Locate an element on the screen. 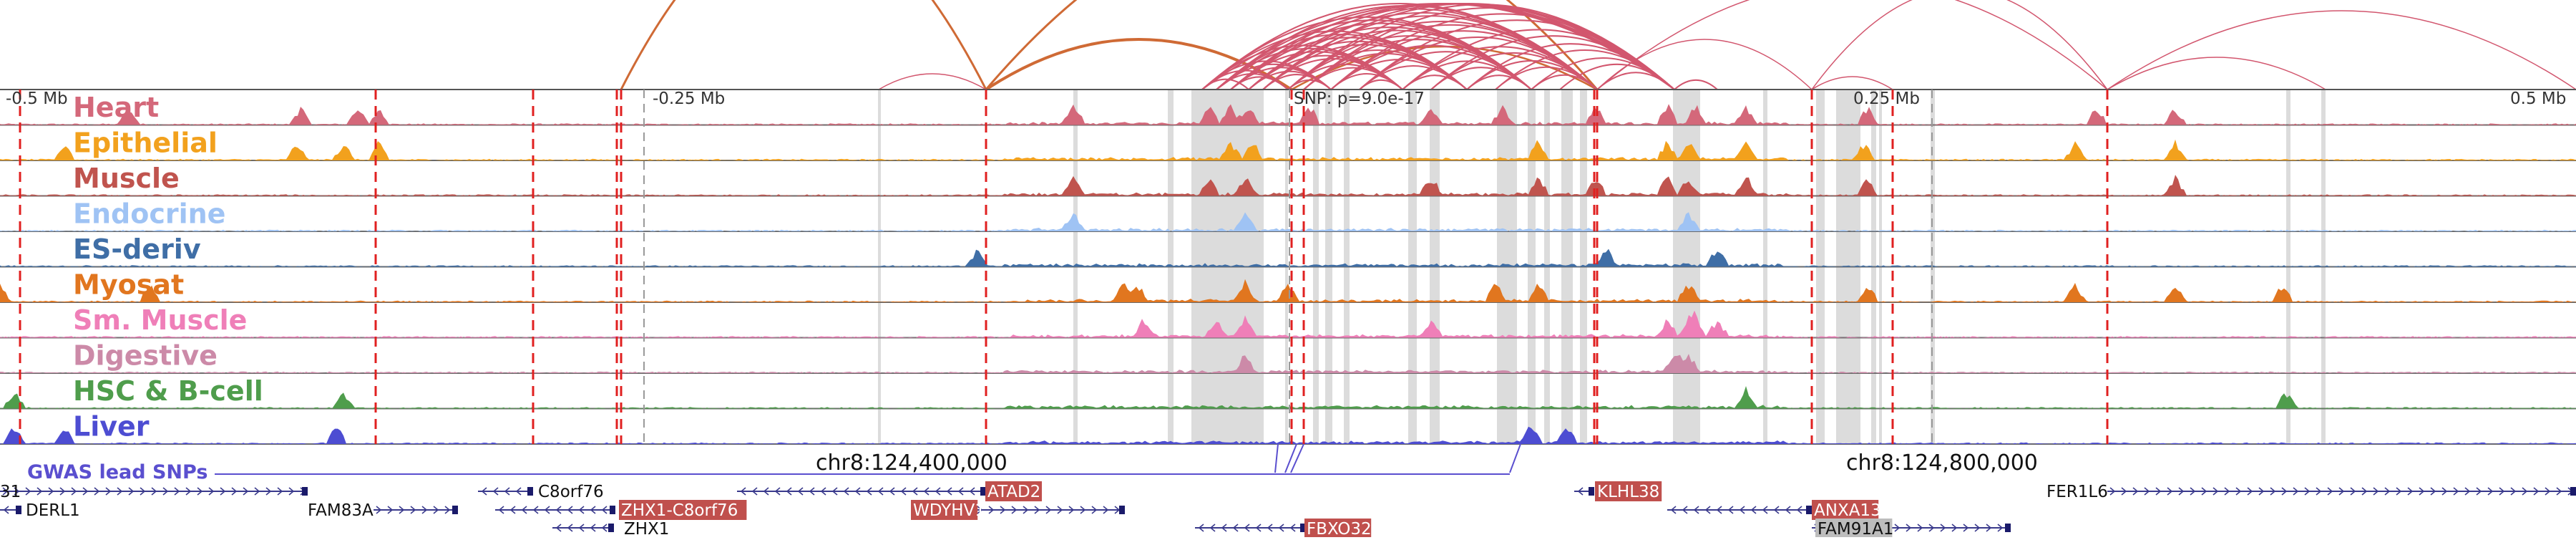 Image resolution: width=2576 pixels, height=540 pixels. gene-fam91a1: FAM91A1 is located at coordinates (1911, 529).